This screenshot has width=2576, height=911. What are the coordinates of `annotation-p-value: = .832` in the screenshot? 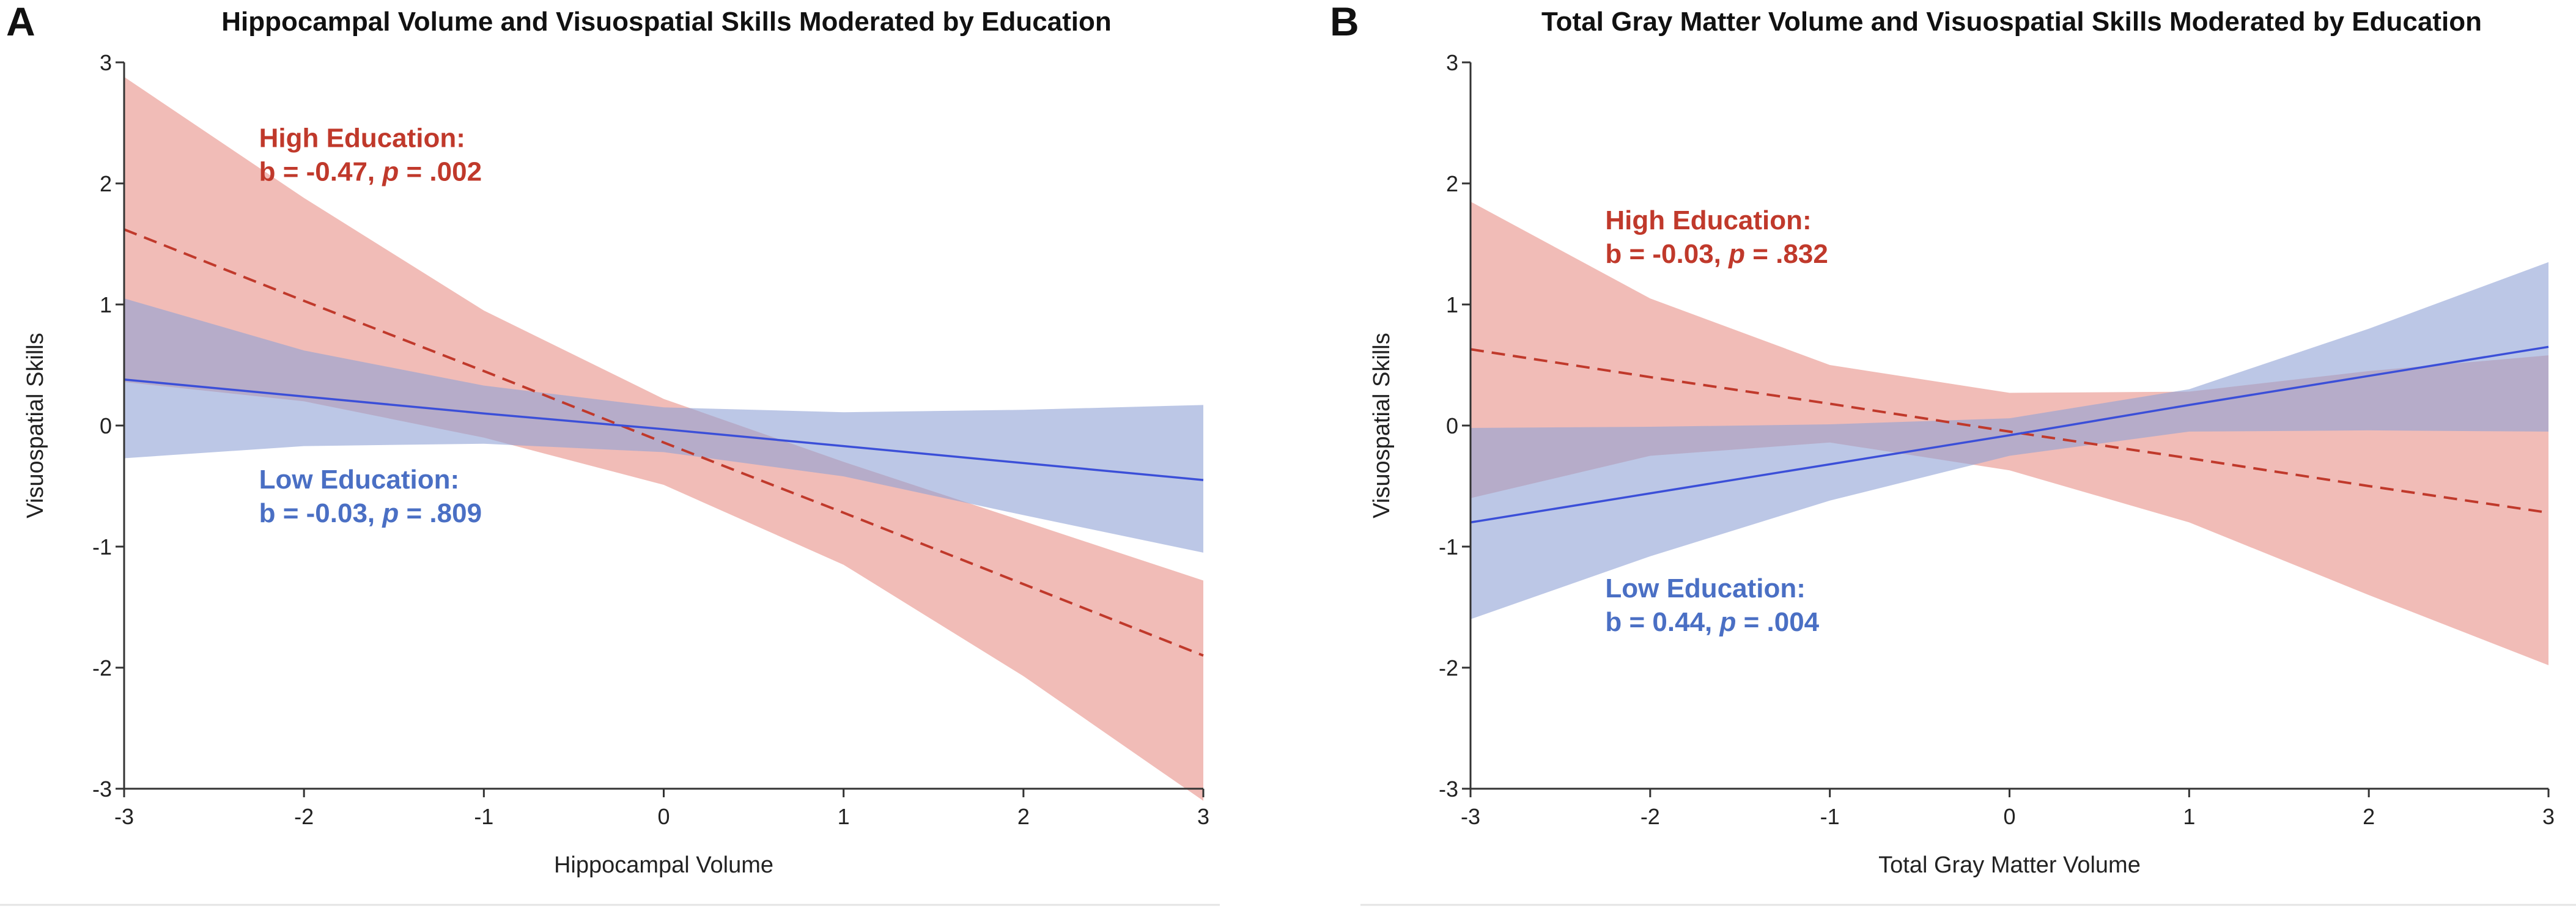 It's located at (1786, 254).